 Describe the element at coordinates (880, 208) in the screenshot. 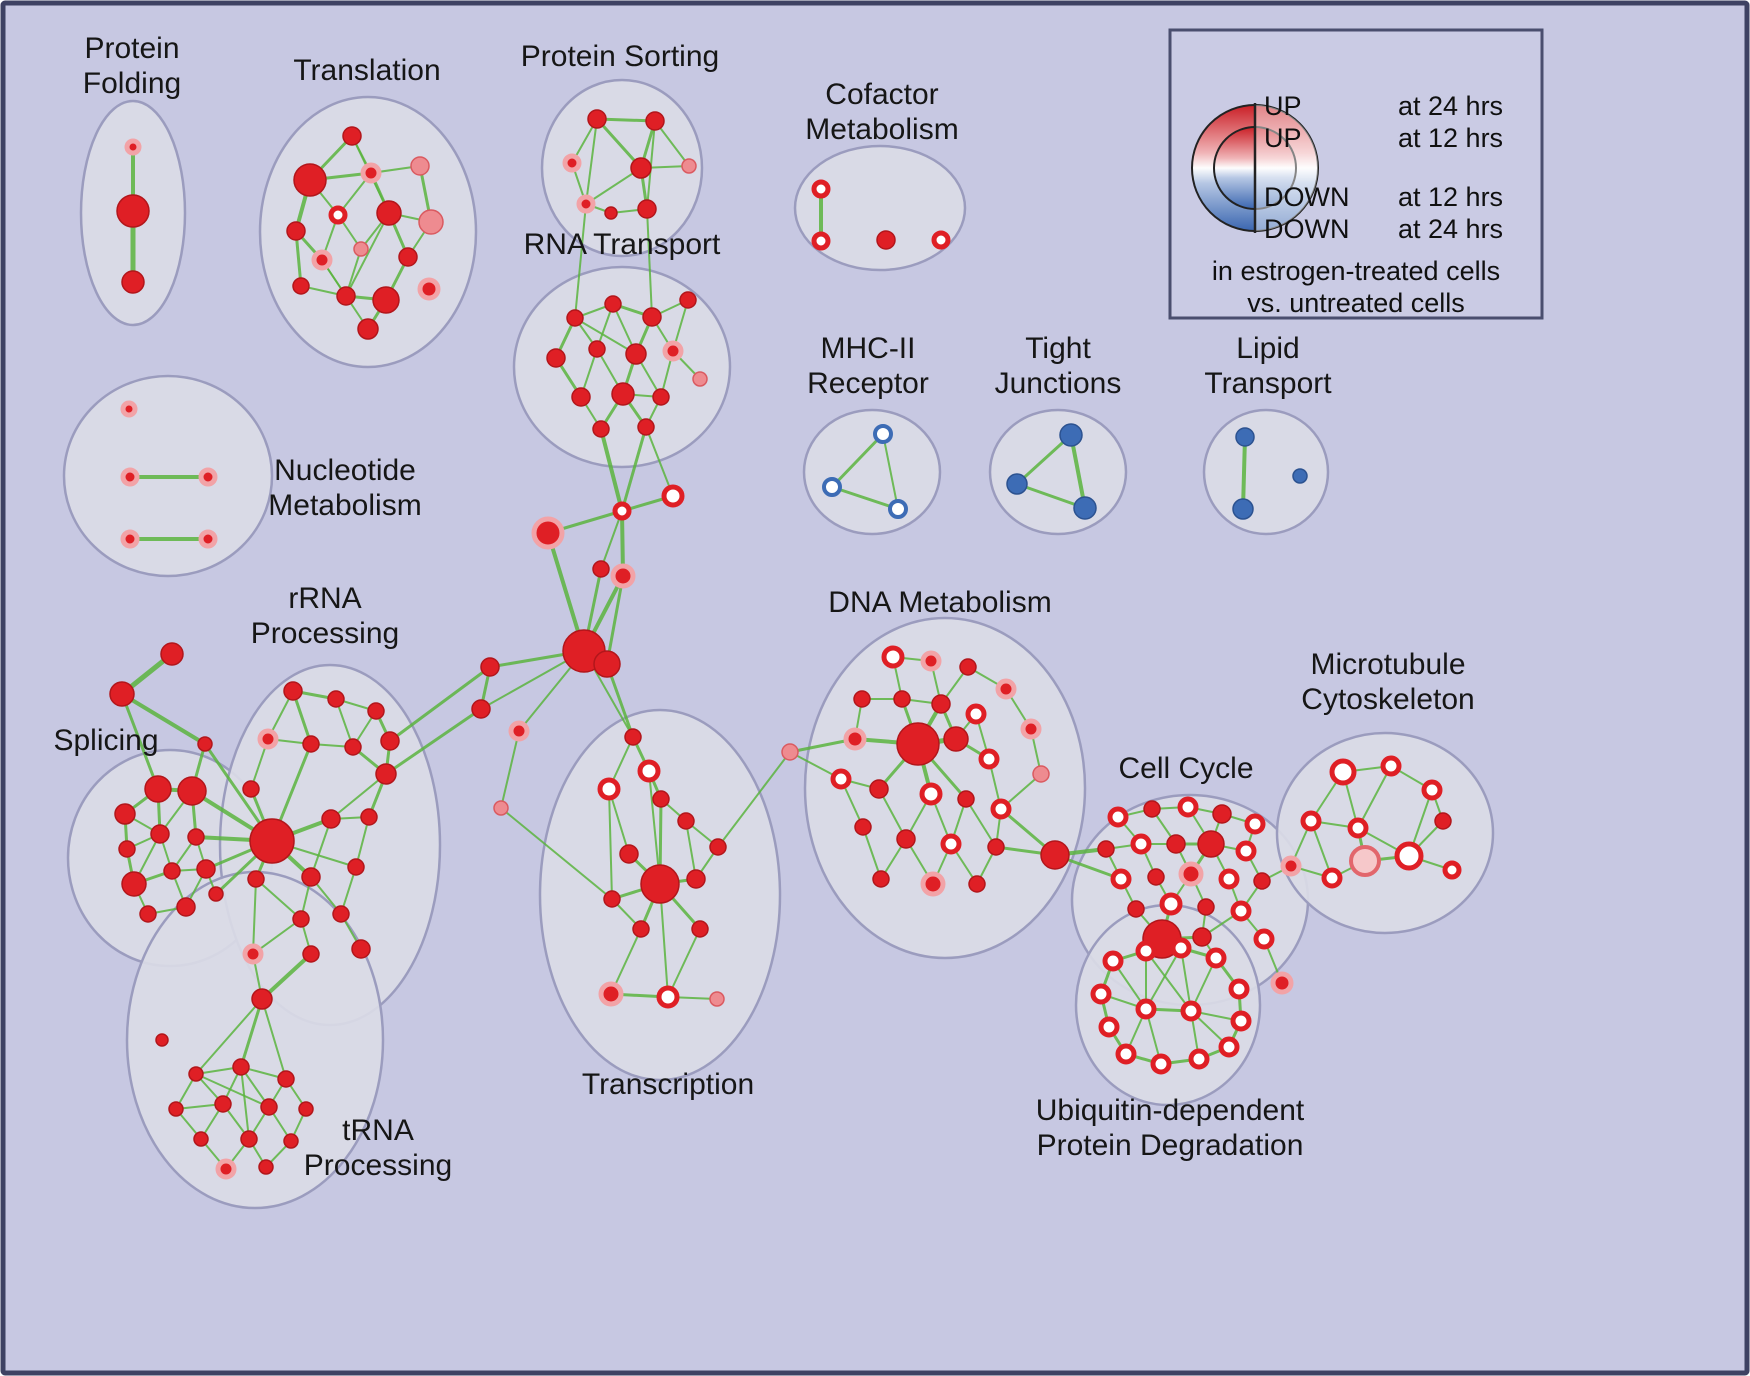

I see `cluster-cofactor-metabolism` at that location.